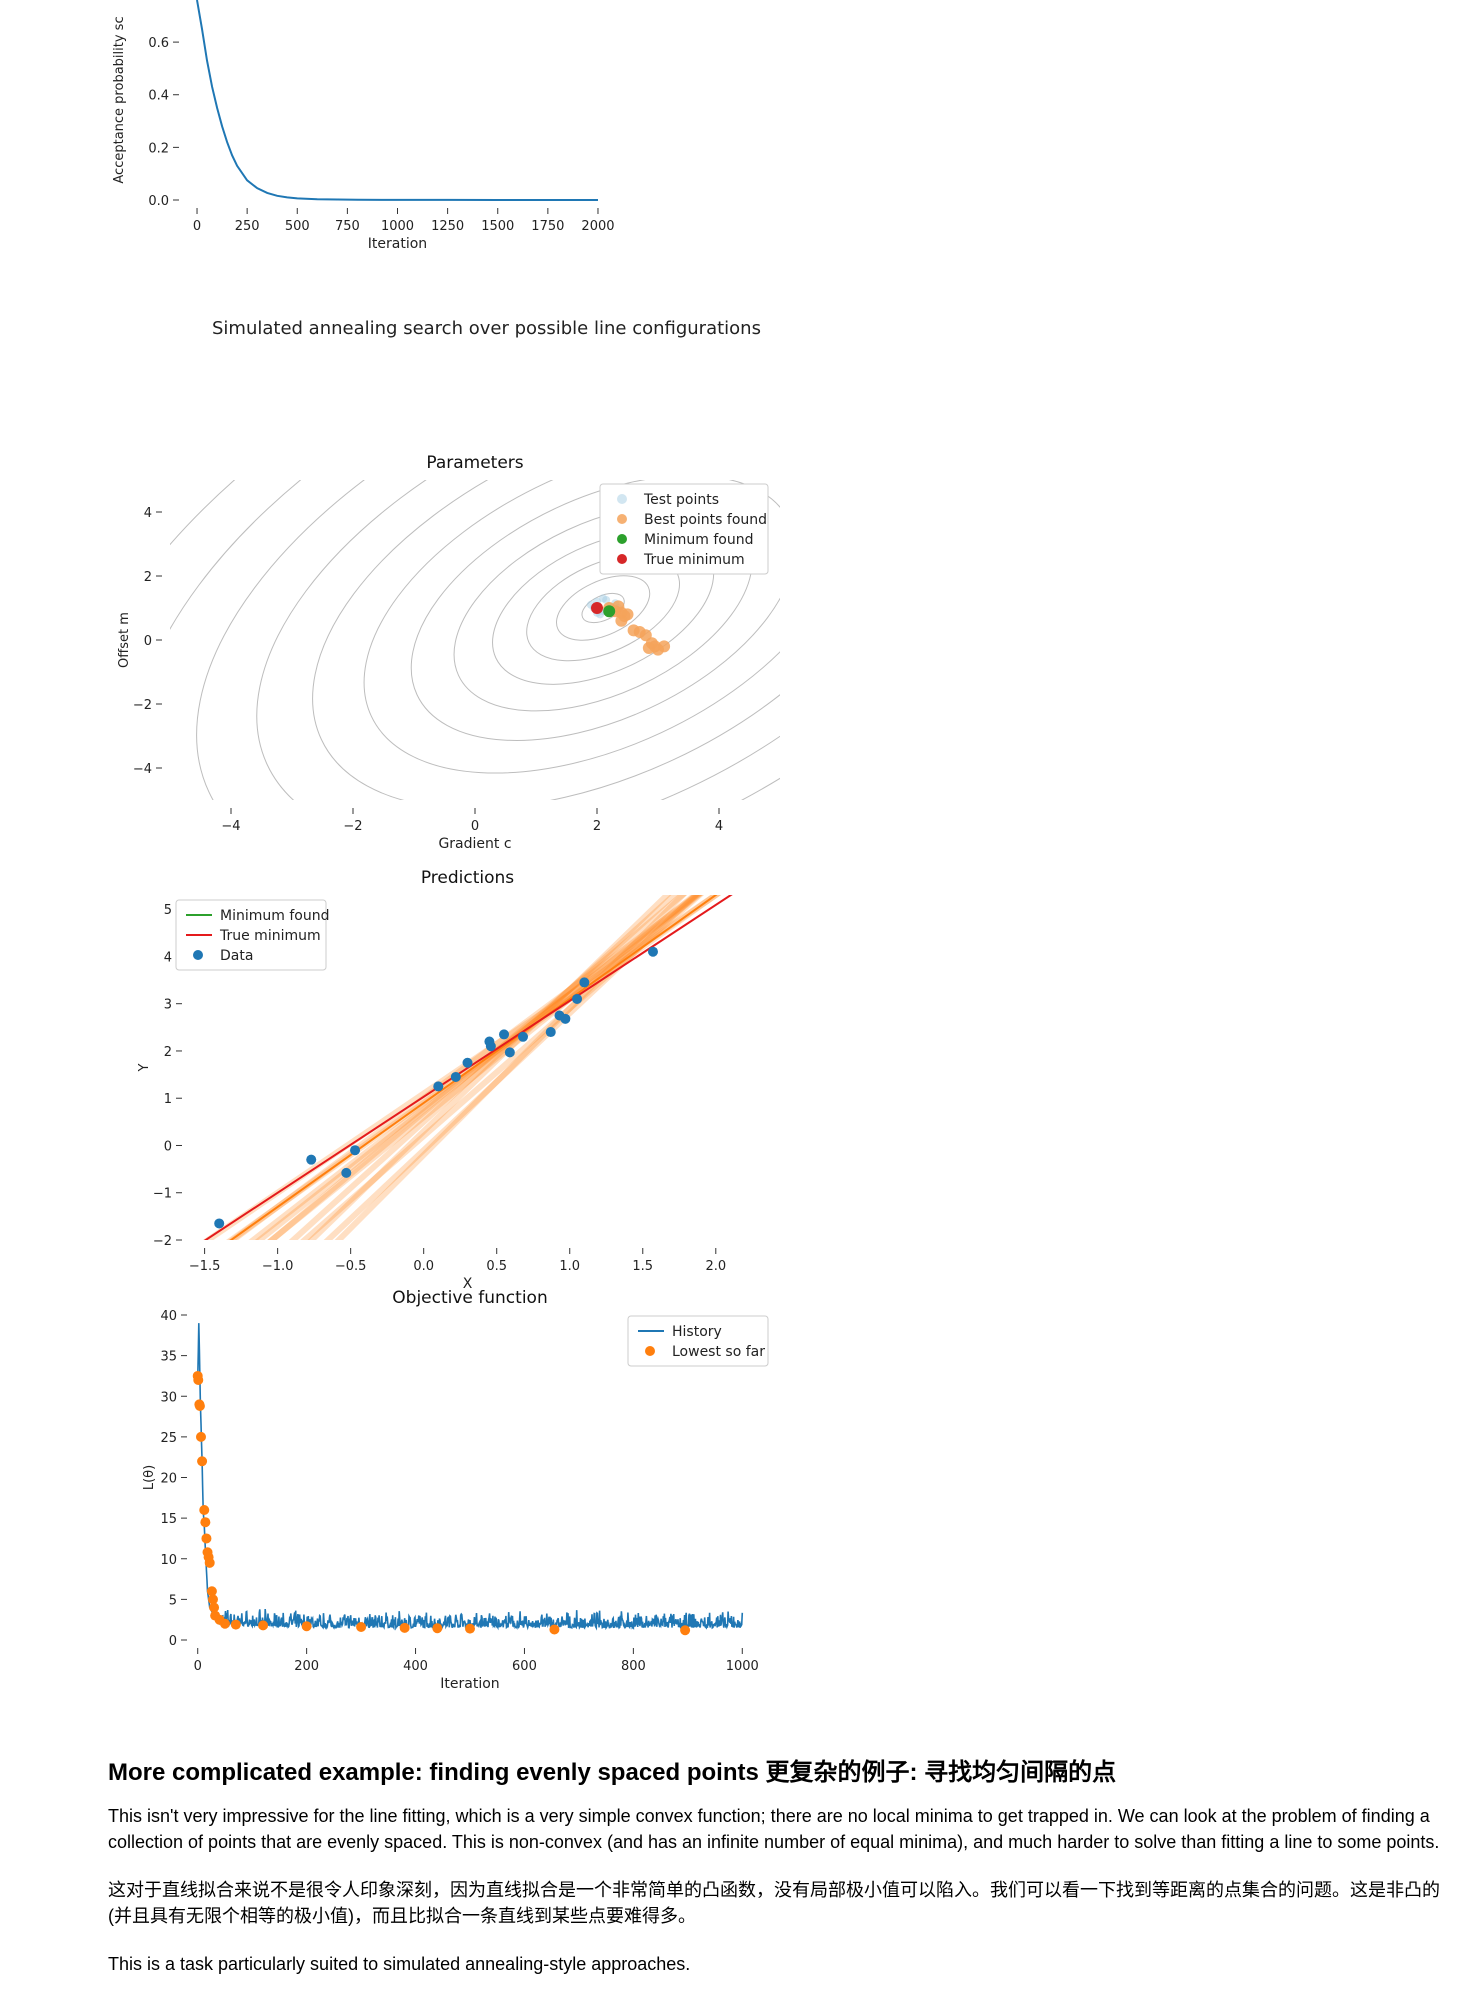  I want to click on y-tick-label: 10, so click(168, 1560).